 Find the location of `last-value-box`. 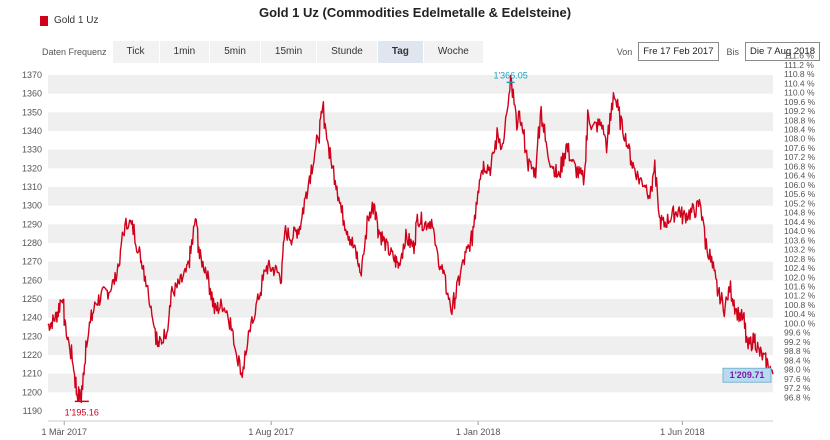

last-value-box is located at coordinates (747, 375).